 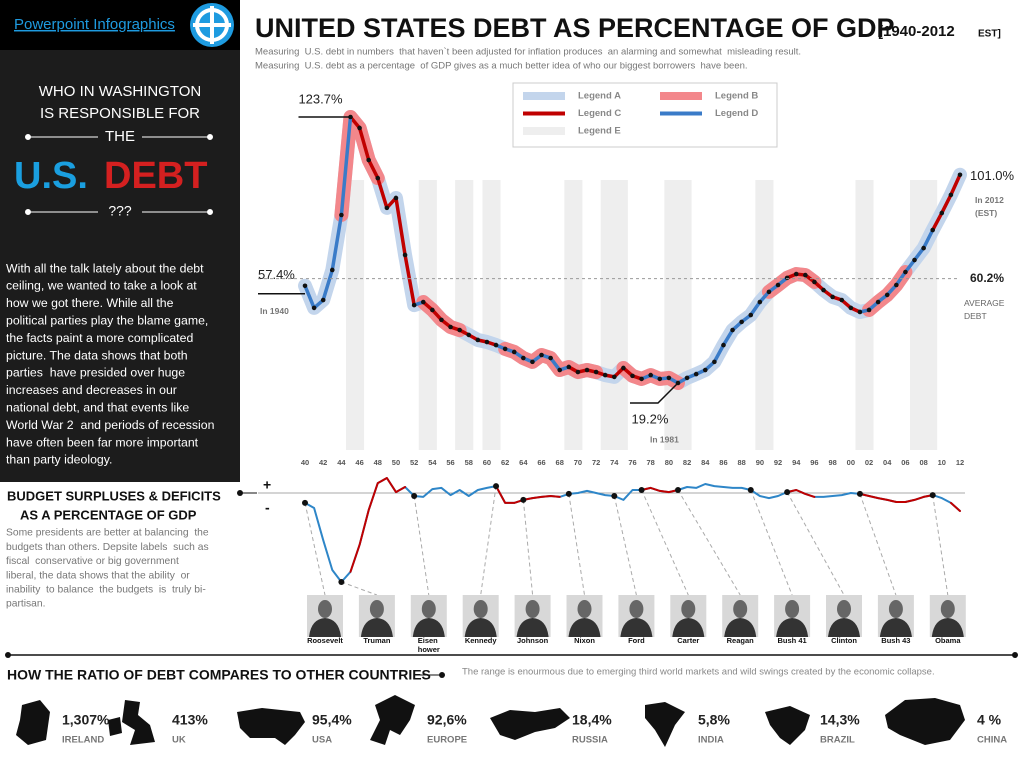 I want to click on sidebar-body: the facts paint a more complicated, so click(x=99, y=338).